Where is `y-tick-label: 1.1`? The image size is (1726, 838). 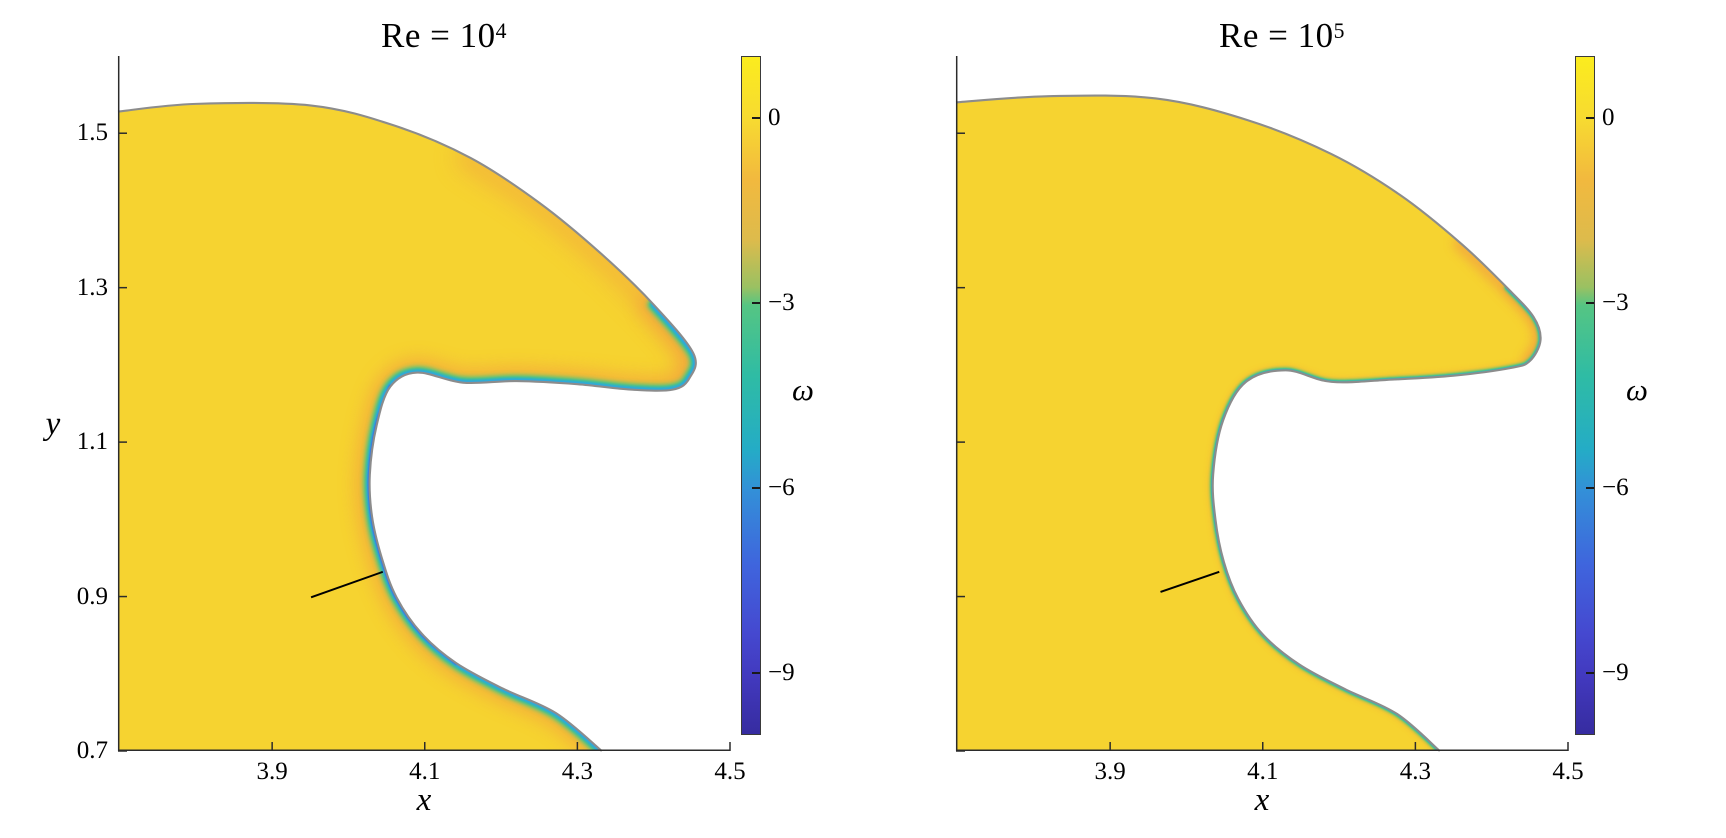
y-tick-label: 1.1 is located at coordinates (92, 442).